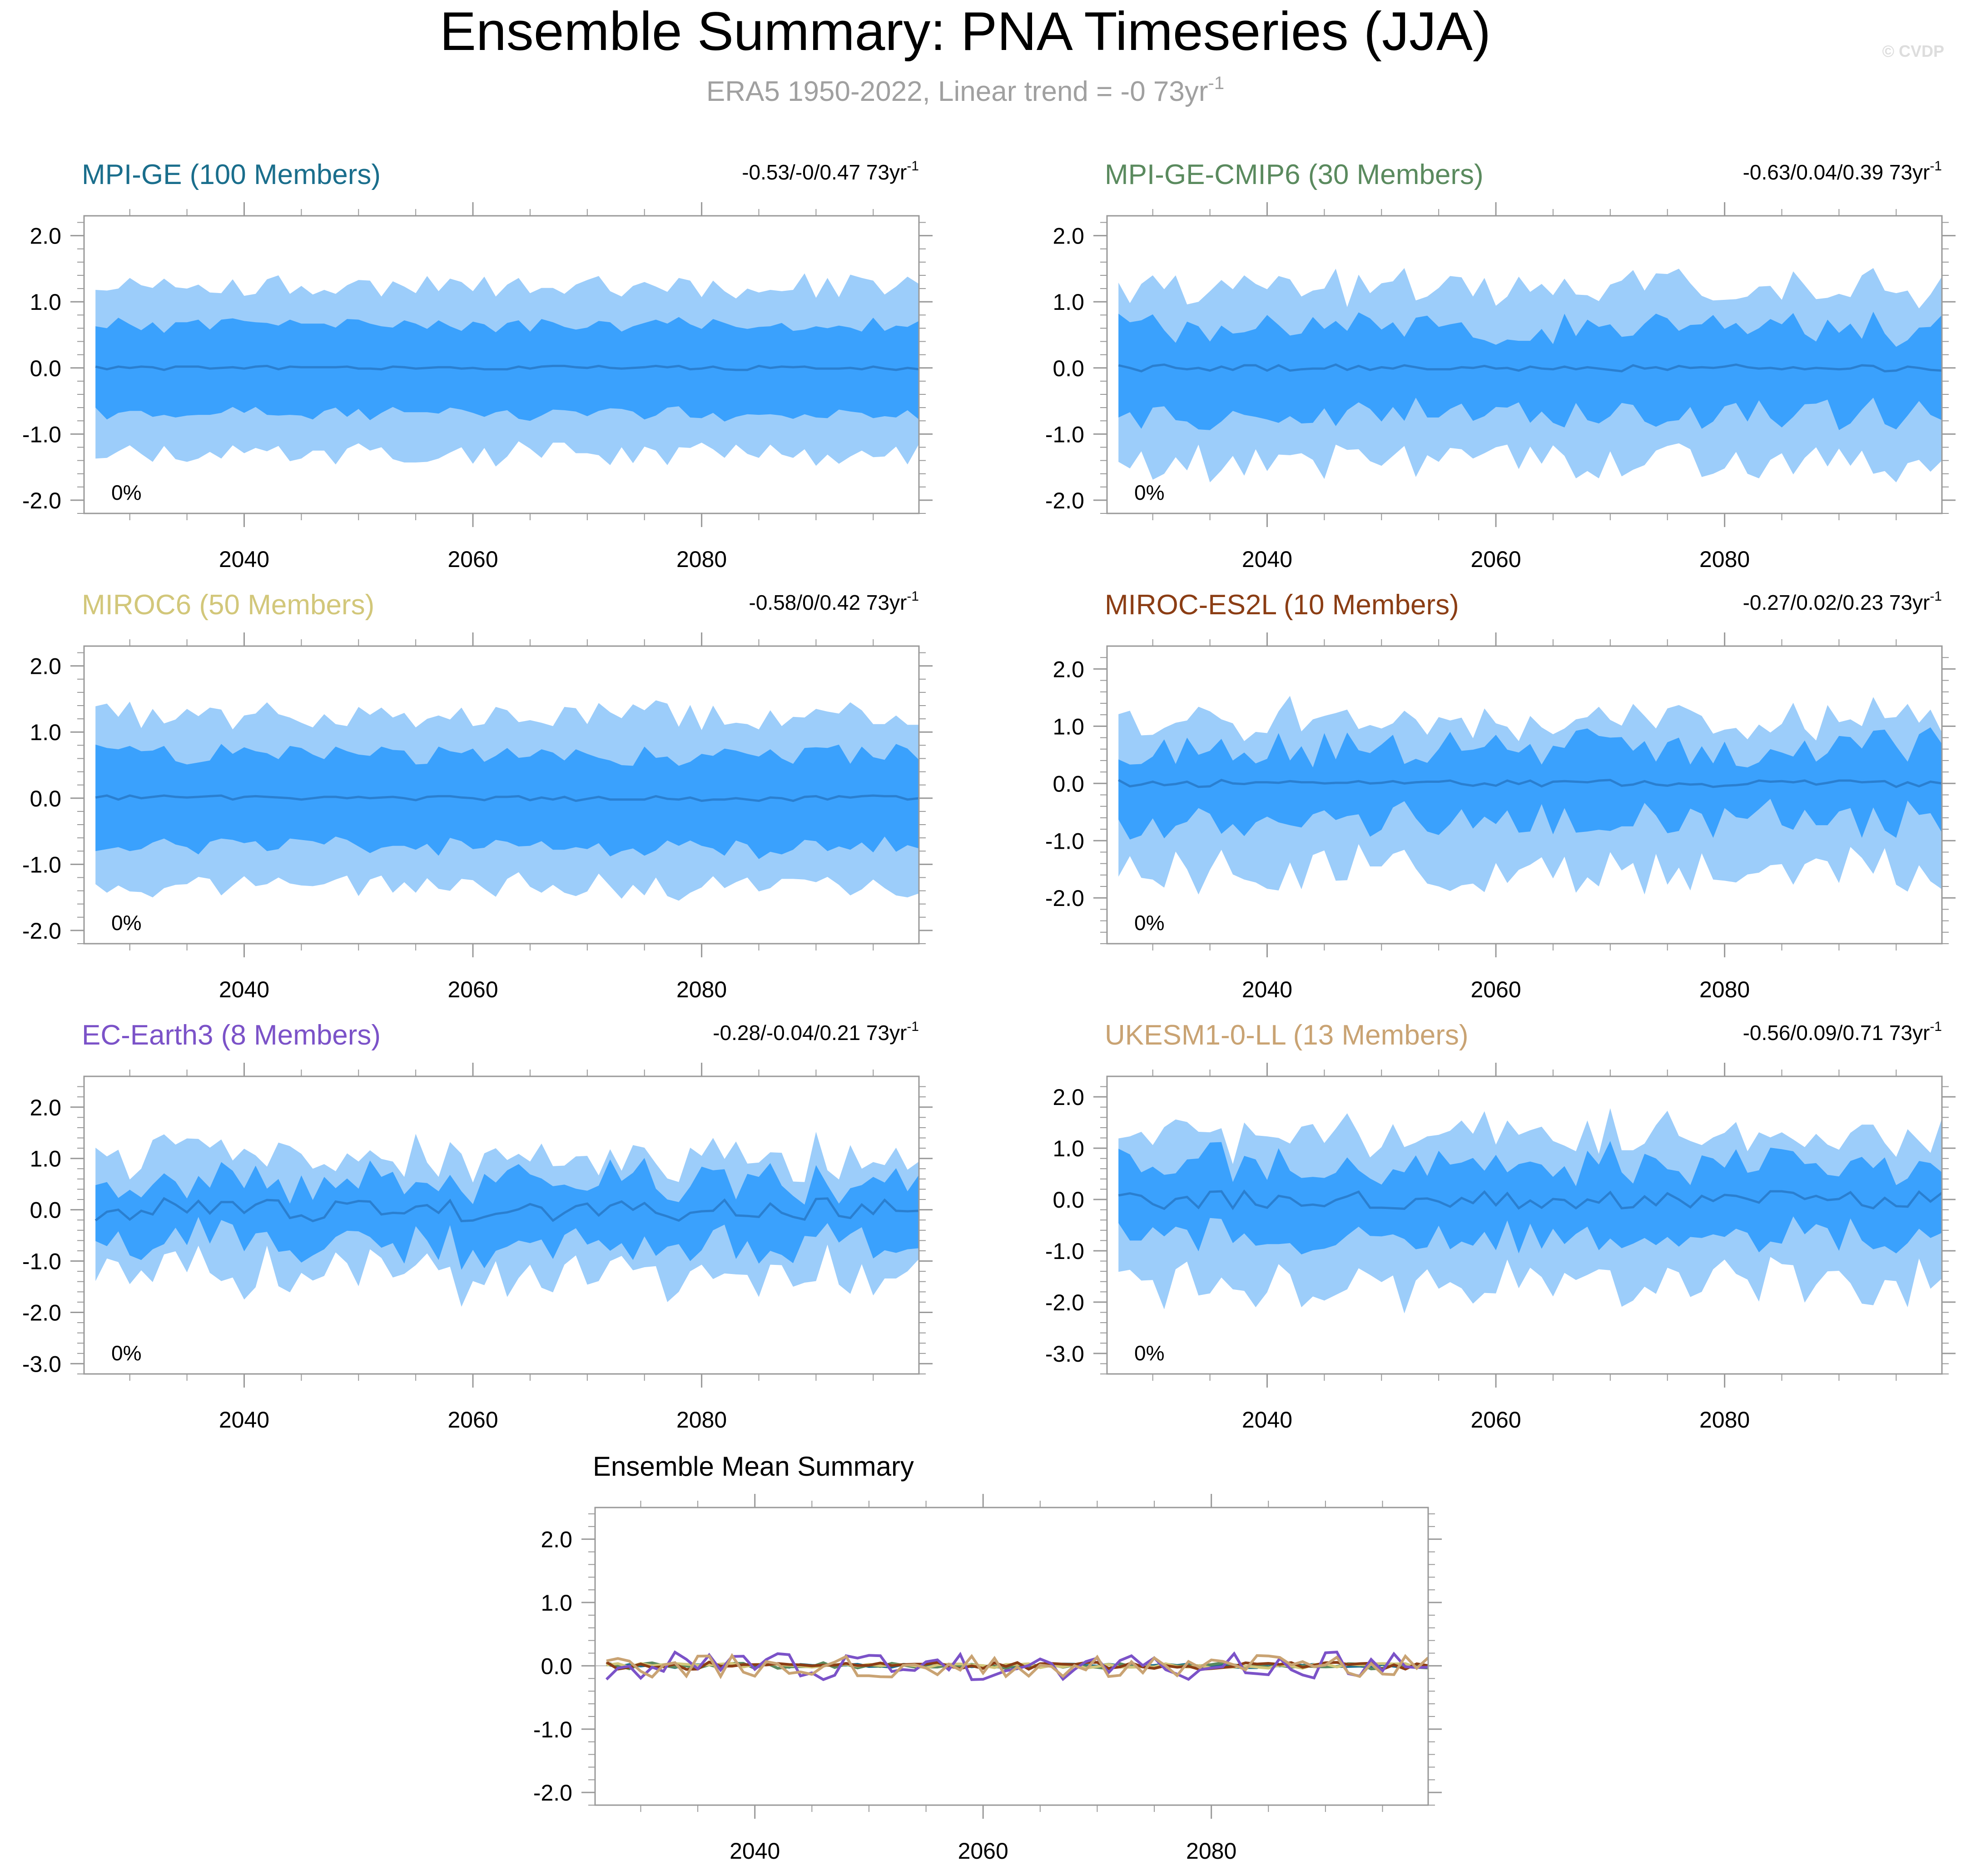 The width and height of the screenshot is (1966, 1876). Describe the element at coordinates (1836, 172) in the screenshot. I see `trend-label-main: -0.63/0.04/0.39 73yr` at that location.